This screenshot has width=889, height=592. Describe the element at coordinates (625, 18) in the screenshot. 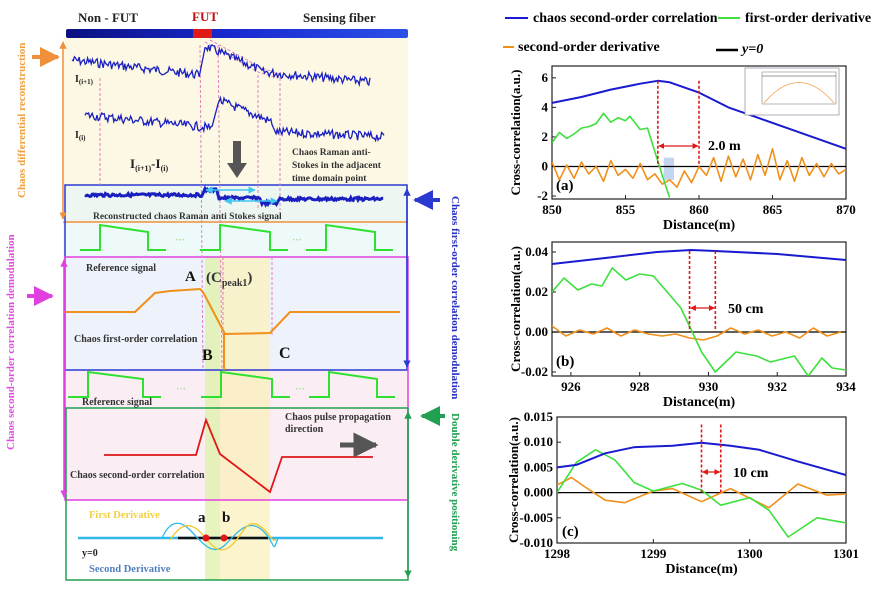

I see `legend-label-0: chaos second-order correlation` at that location.